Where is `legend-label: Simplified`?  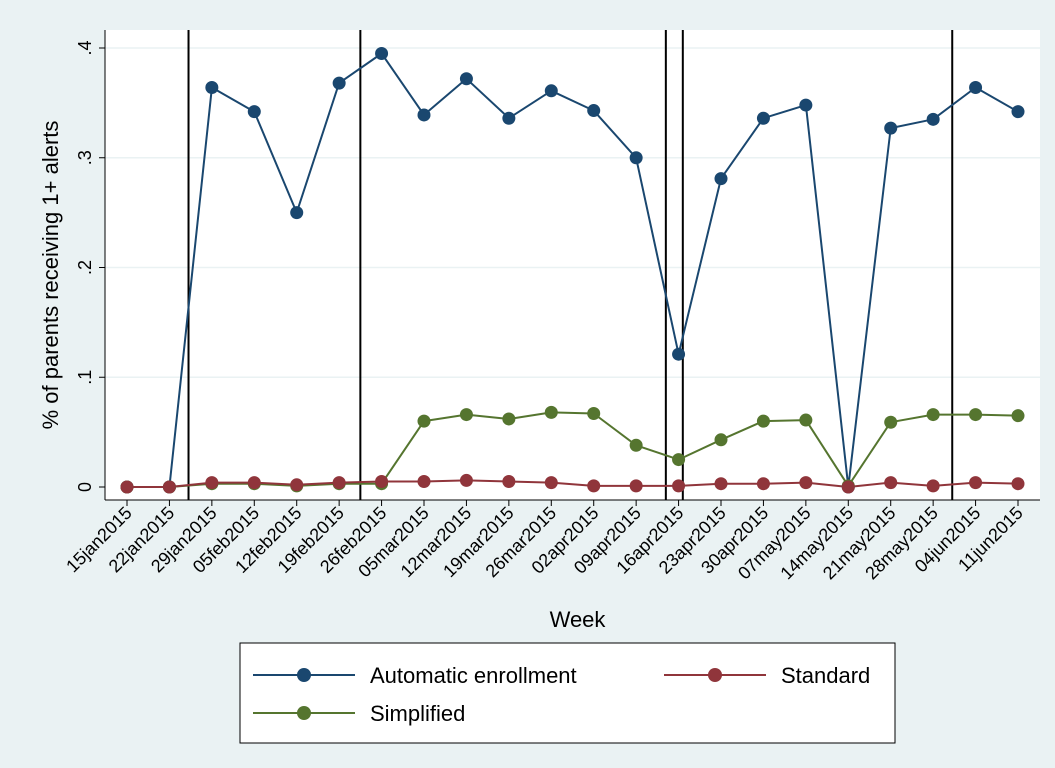
legend-label: Simplified is located at coordinates (417, 713).